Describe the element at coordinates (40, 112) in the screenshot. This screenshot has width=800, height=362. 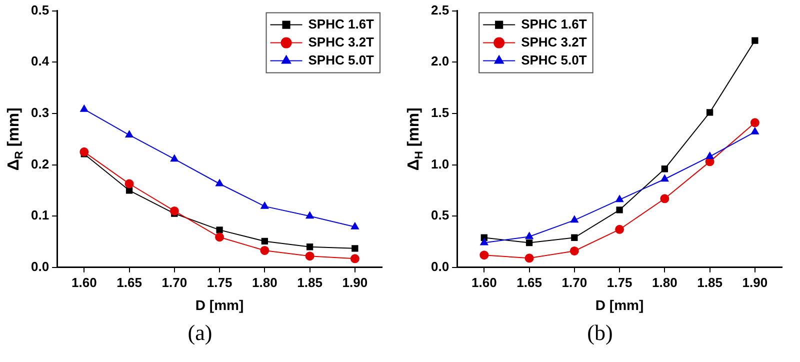
I see `y-tick-label: 0.3` at that location.